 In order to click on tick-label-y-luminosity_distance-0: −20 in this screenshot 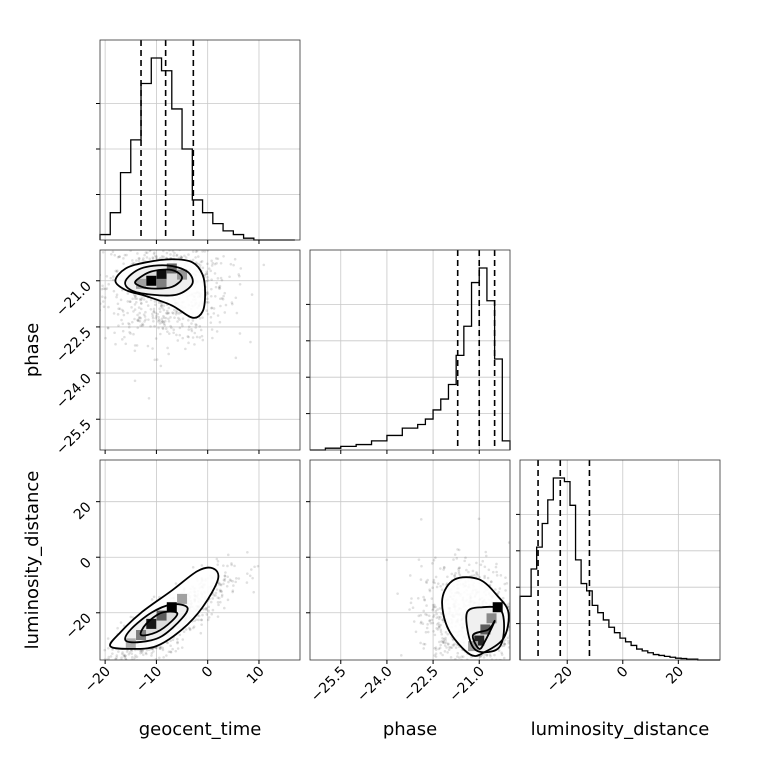, I will do `click(79, 626)`.